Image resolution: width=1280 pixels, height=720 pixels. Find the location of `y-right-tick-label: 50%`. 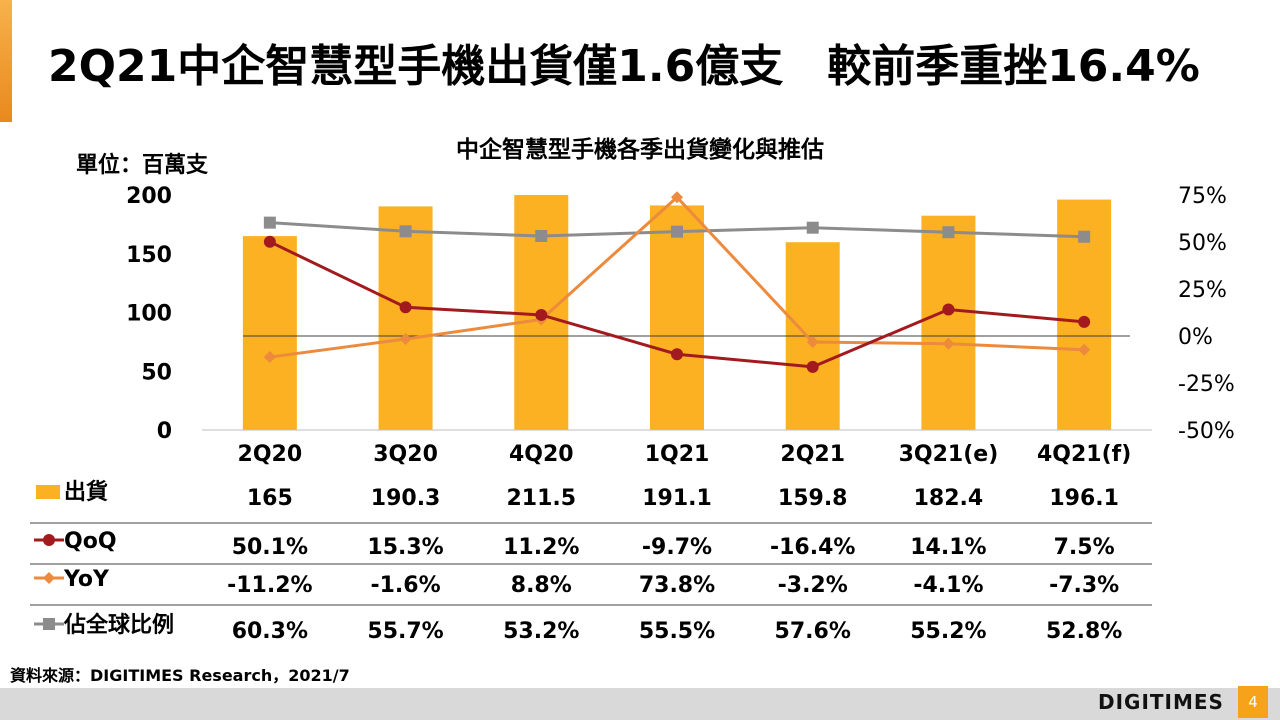

y-right-tick-label: 50% is located at coordinates (1202, 243).